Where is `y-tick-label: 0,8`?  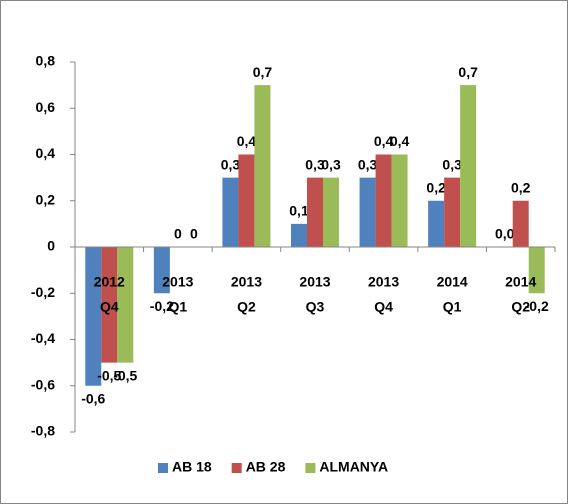
y-tick-label: 0,8 is located at coordinates (46, 61).